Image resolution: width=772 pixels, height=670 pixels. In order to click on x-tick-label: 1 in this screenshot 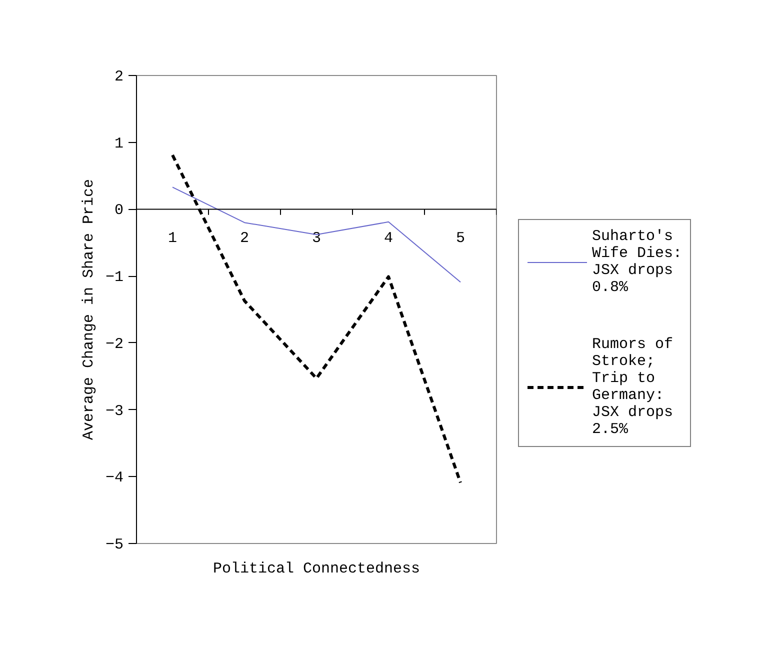, I will do `click(173, 239)`.